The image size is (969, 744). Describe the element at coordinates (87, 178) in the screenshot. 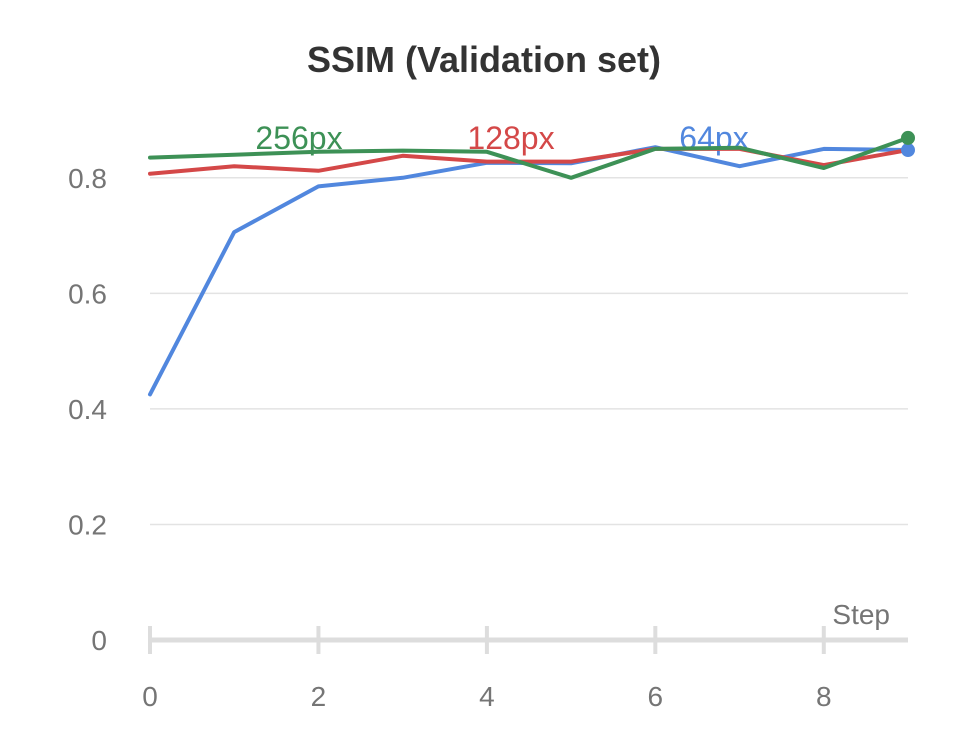

I see `y-tick-label: 0.8` at that location.